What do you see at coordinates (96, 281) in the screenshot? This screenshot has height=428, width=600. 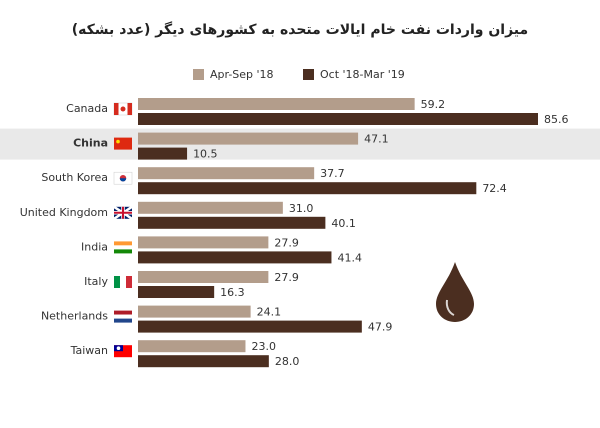 I see `category-label: Italy` at bounding box center [96, 281].